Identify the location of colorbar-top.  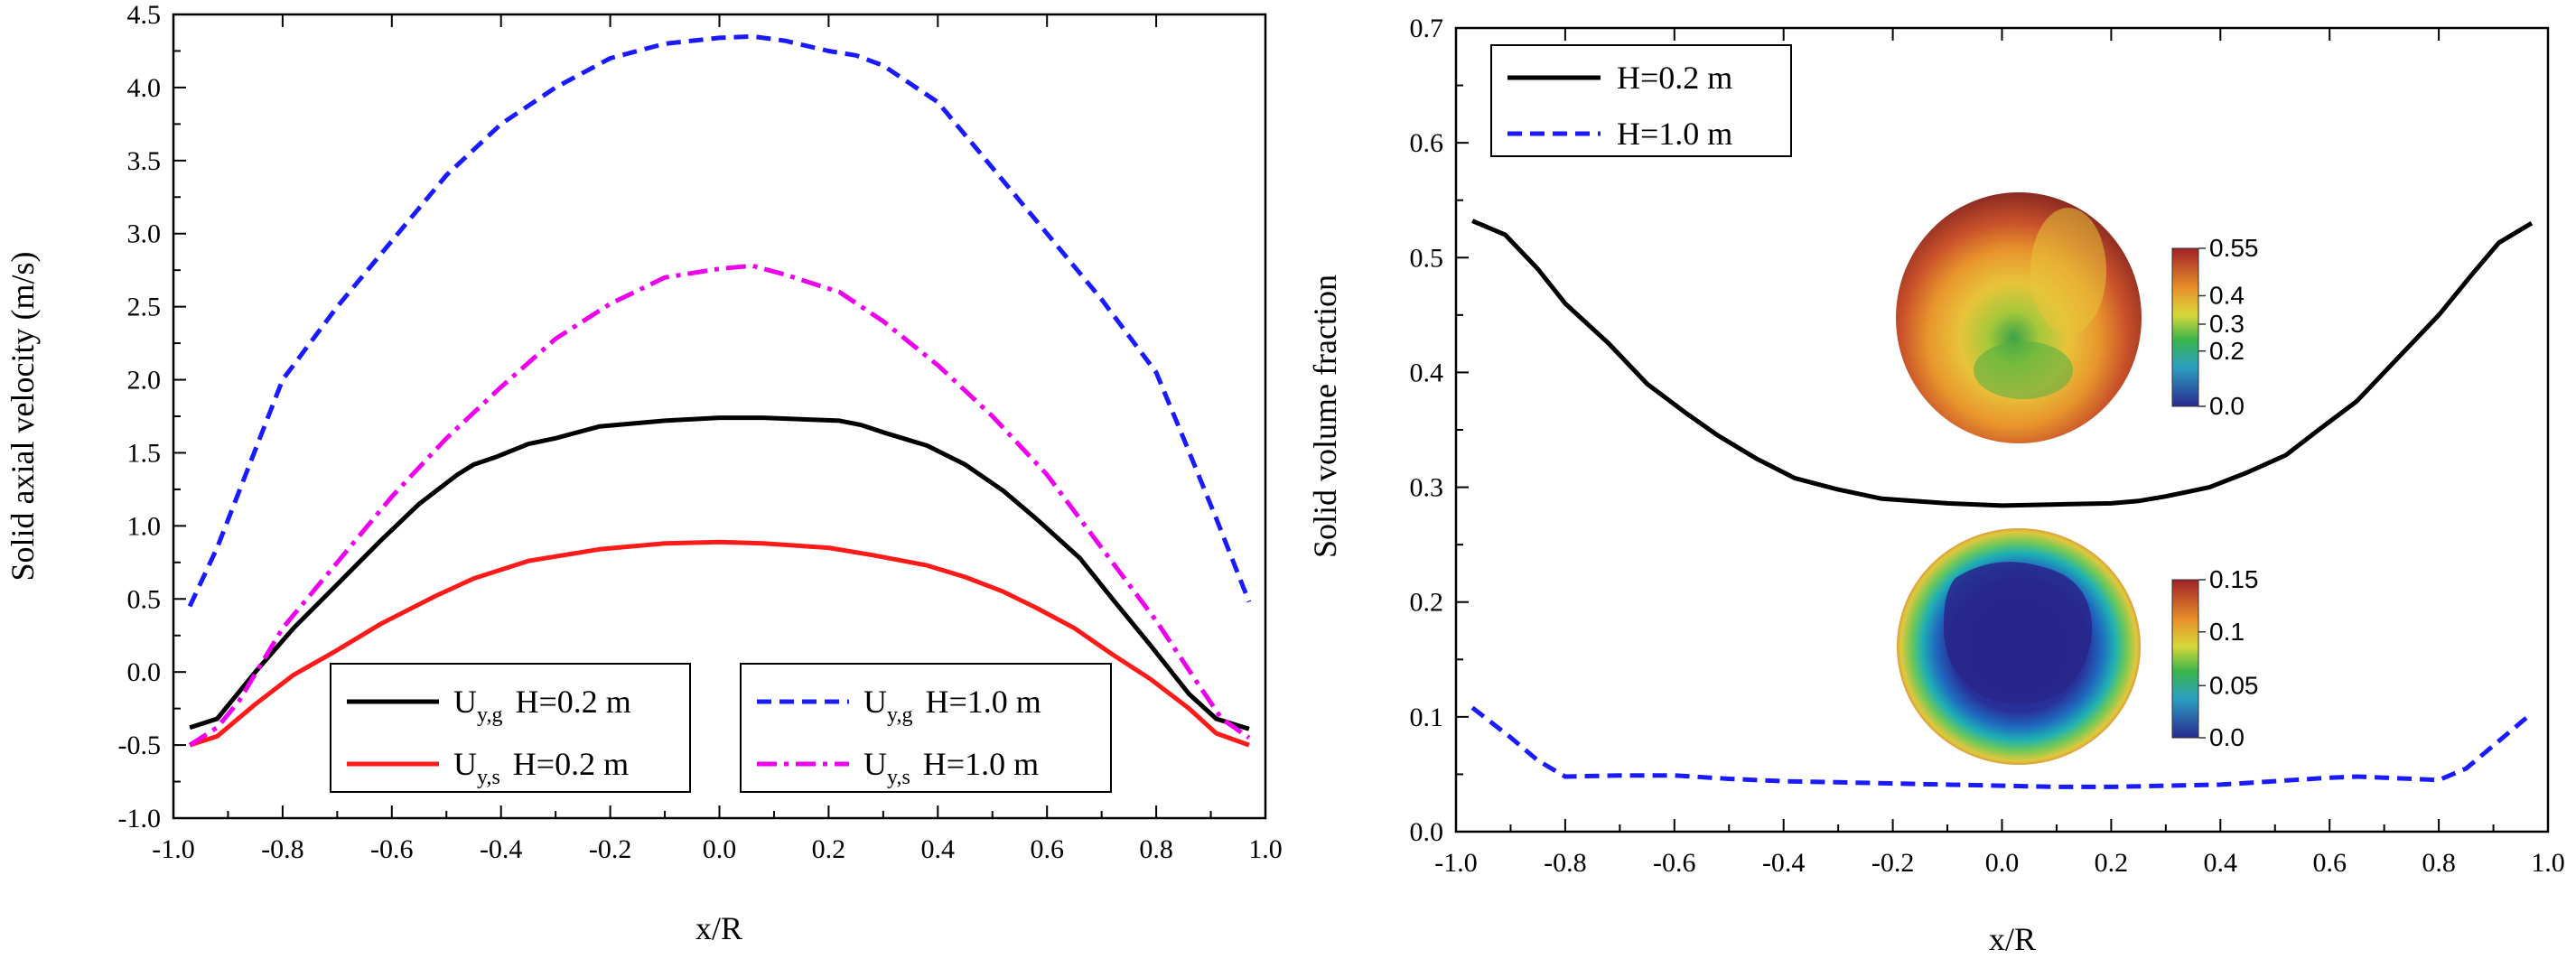
(2185, 327).